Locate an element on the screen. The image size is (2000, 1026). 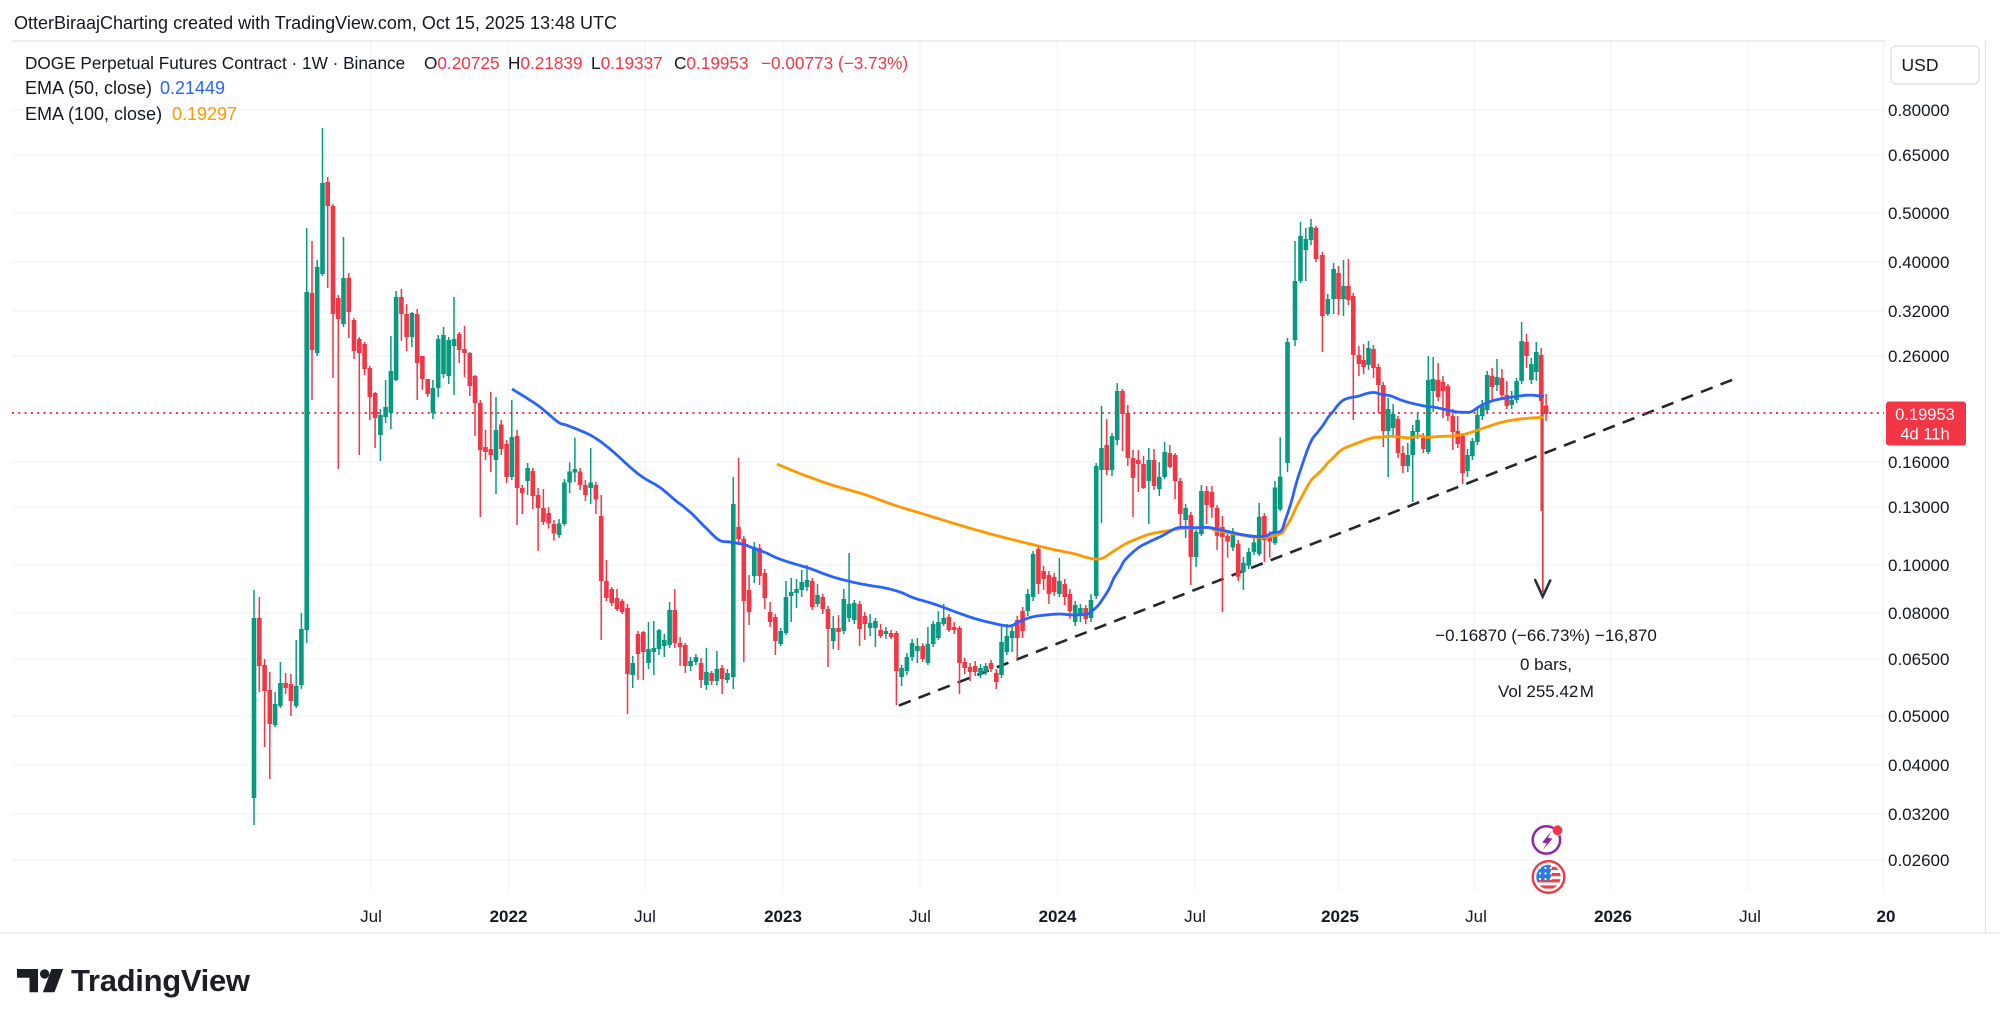
svg-text: 20 is located at coordinates (1886, 916).